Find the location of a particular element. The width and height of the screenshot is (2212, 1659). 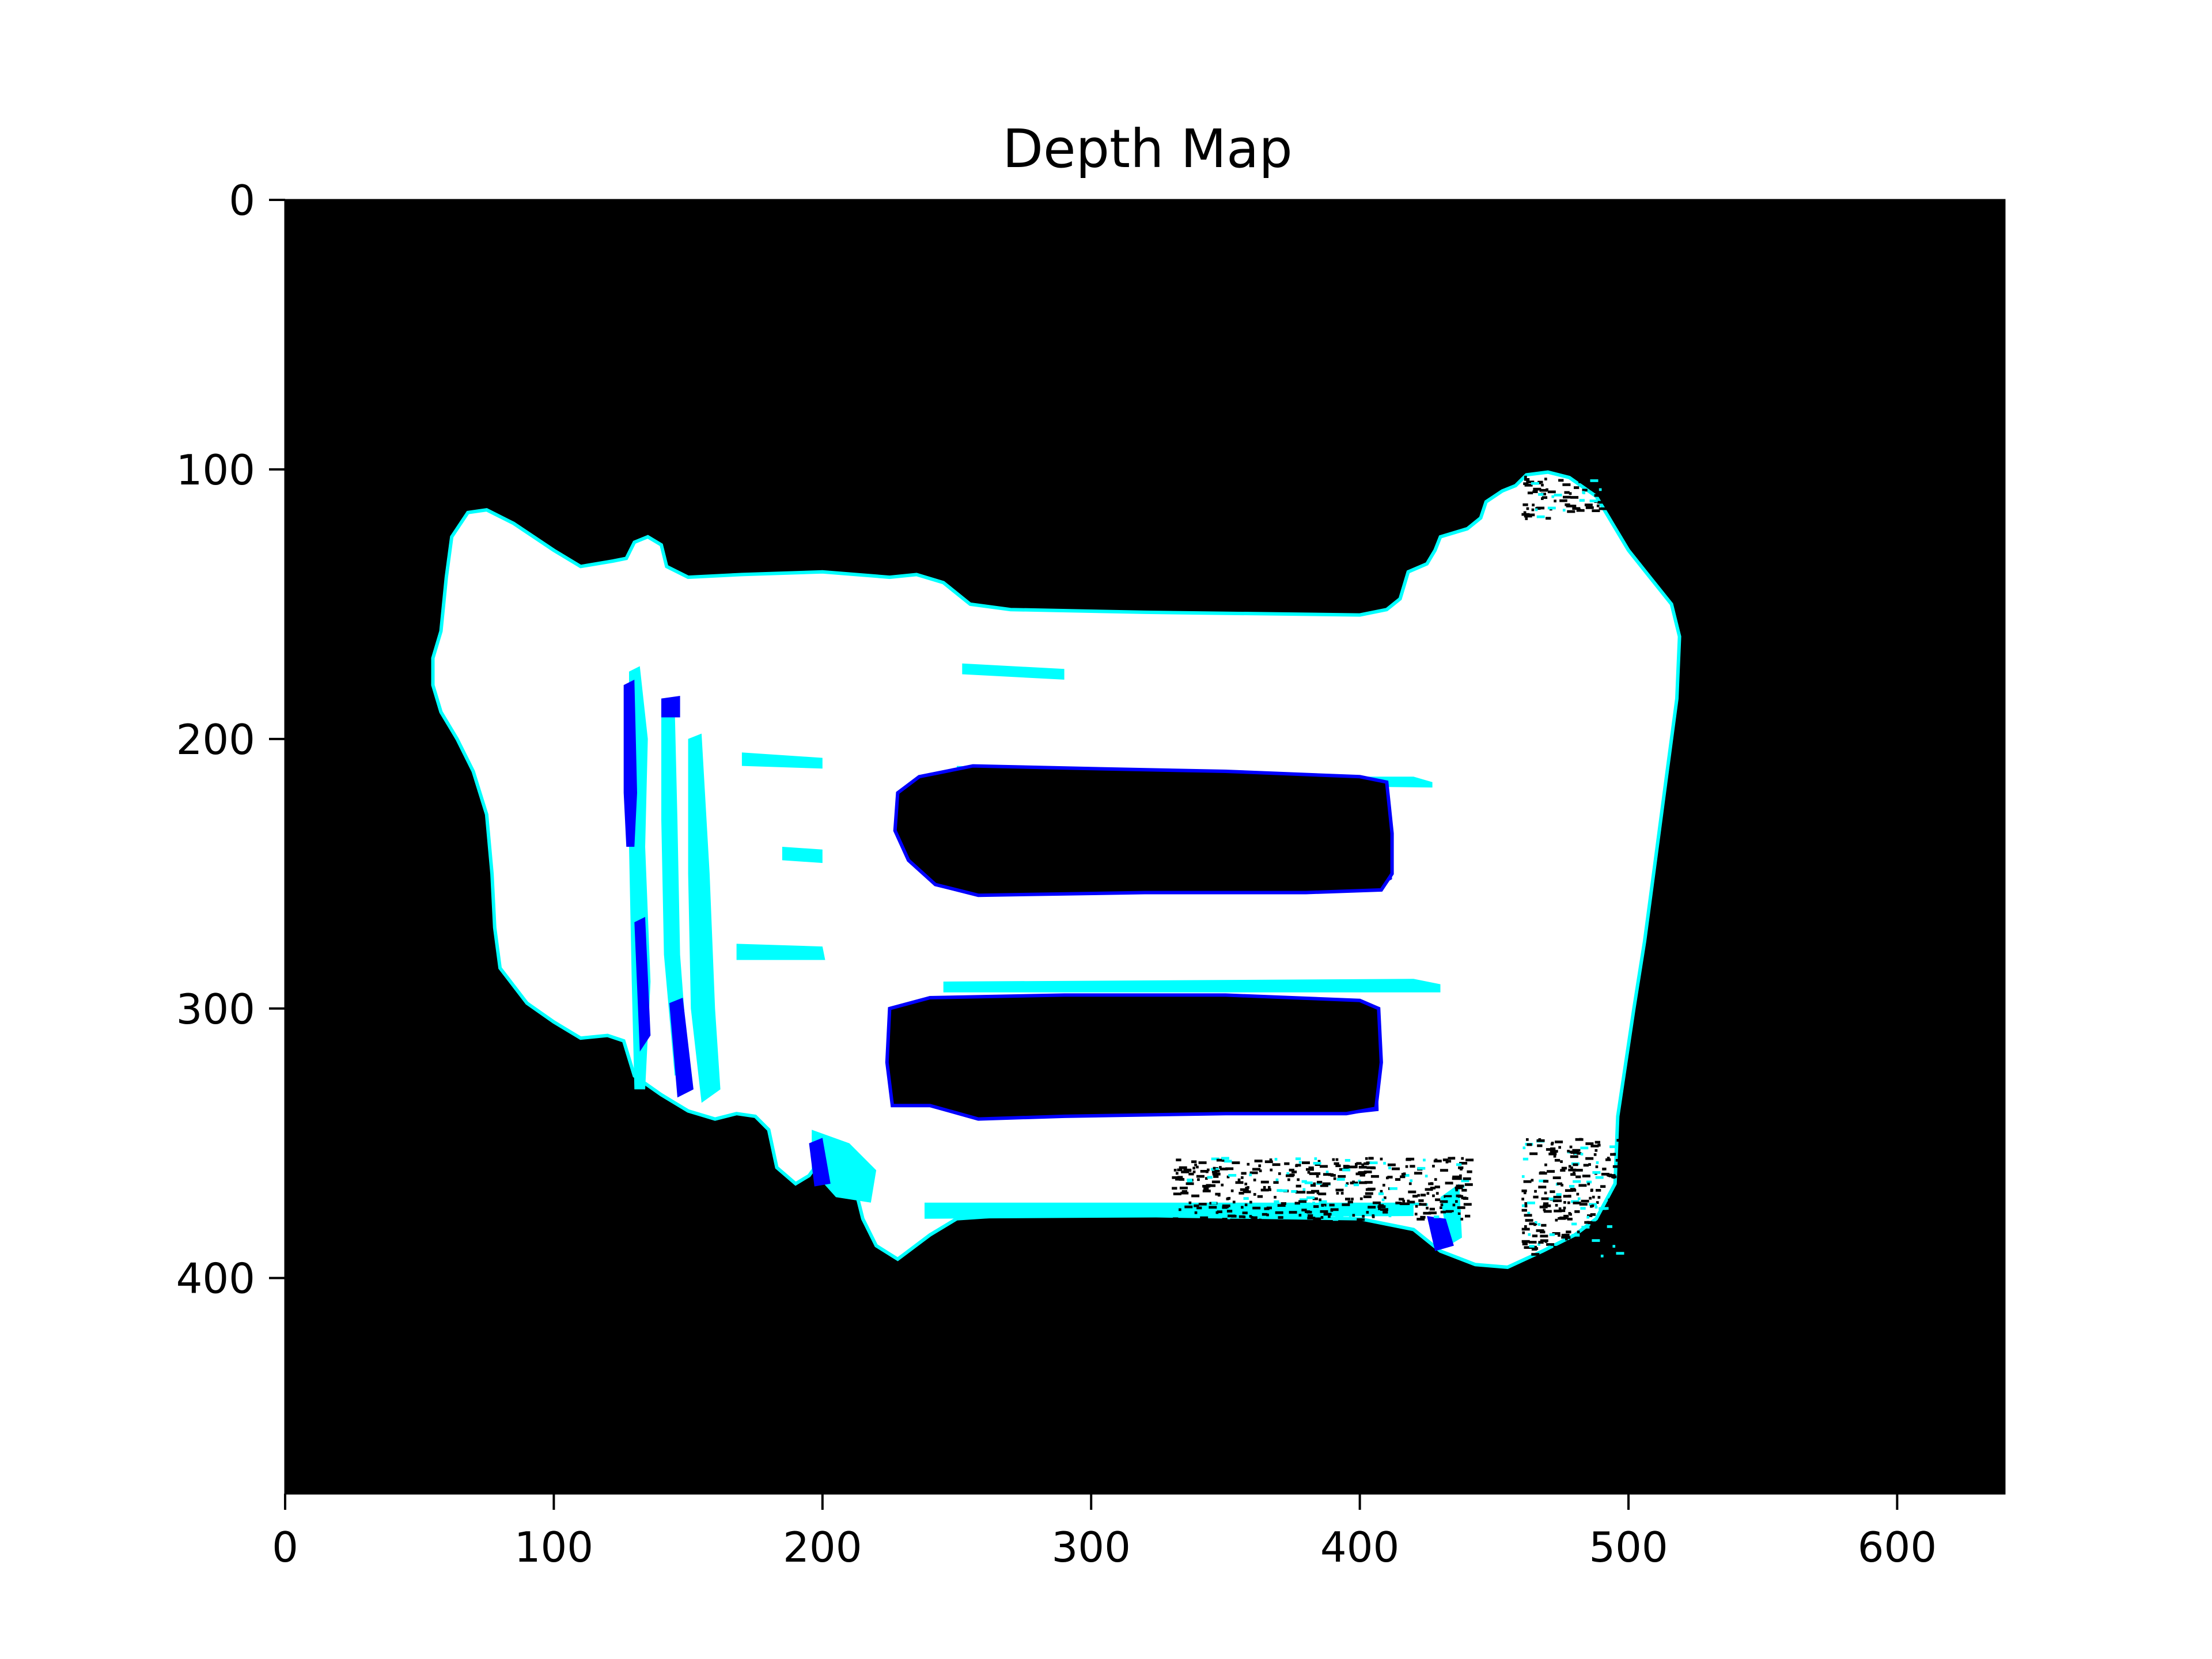

y-tick-label: 200 is located at coordinates (215, 739).